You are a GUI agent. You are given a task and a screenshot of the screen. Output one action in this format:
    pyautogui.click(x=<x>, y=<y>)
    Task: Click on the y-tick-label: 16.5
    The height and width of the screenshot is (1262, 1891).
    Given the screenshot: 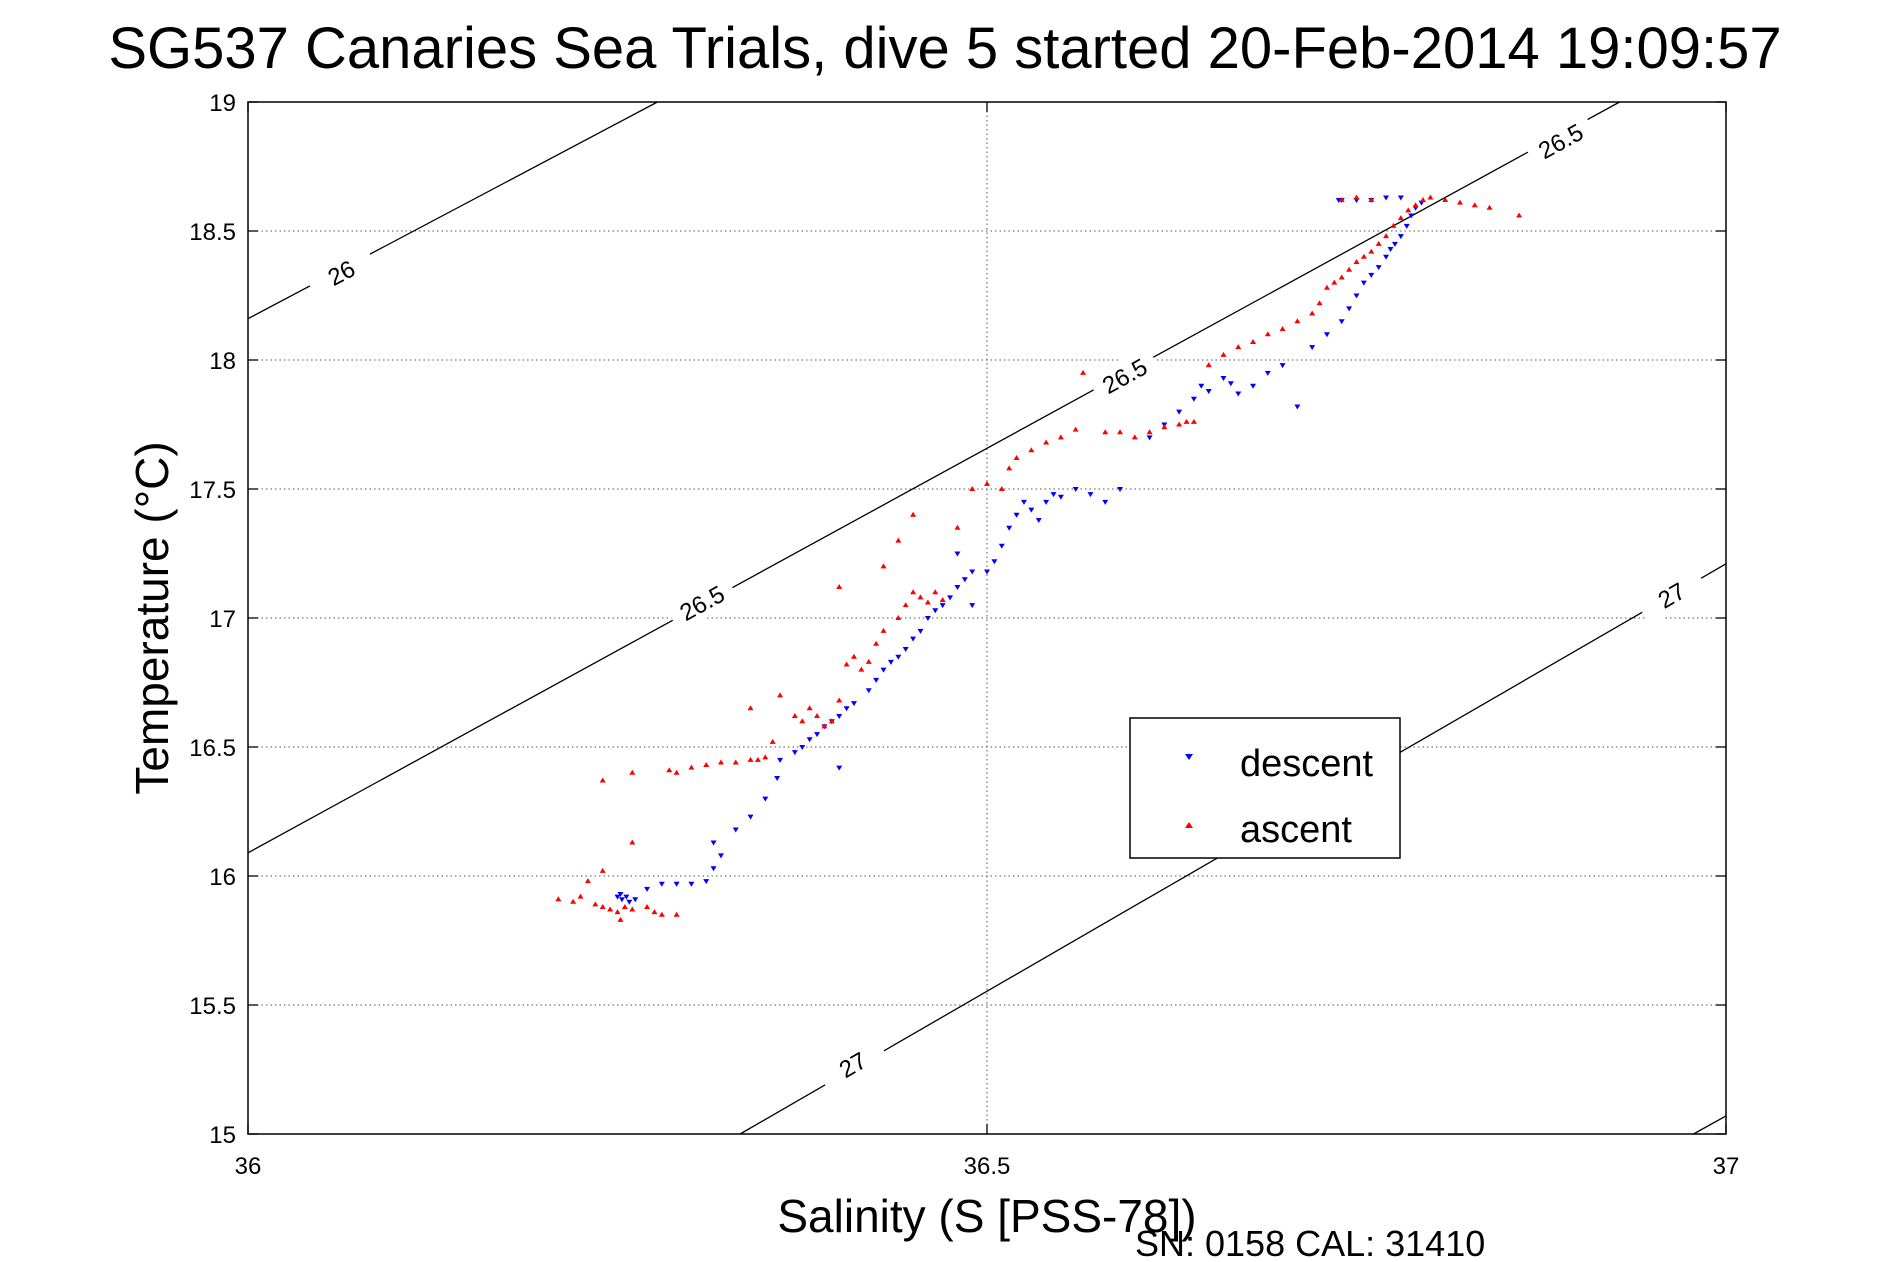 What is the action you would take?
    pyautogui.click(x=212, y=748)
    